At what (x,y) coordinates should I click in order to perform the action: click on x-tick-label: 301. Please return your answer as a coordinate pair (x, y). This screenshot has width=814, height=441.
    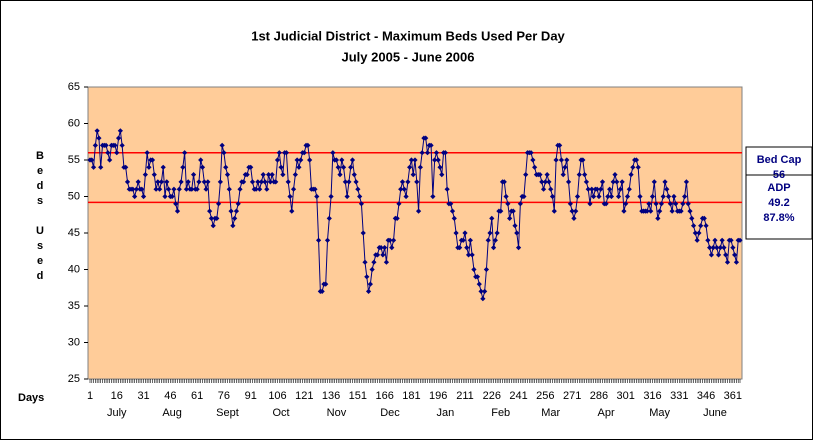
    Looking at the image, I should click on (626, 396).